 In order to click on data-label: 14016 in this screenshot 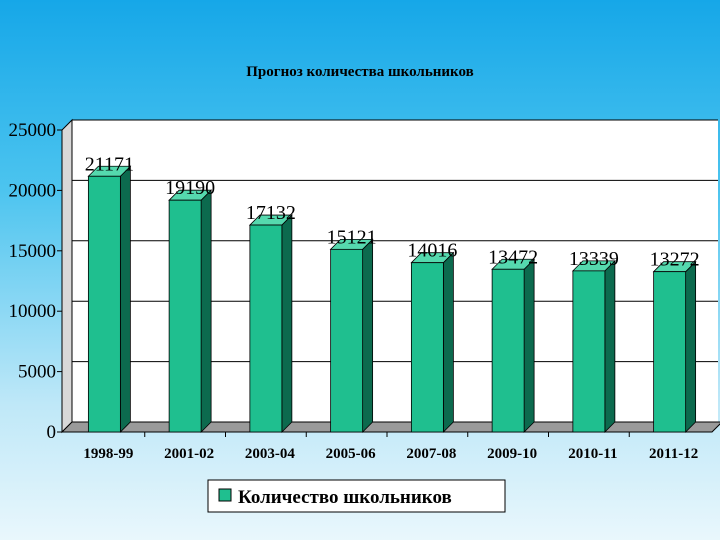, I will do `click(432, 251)`.